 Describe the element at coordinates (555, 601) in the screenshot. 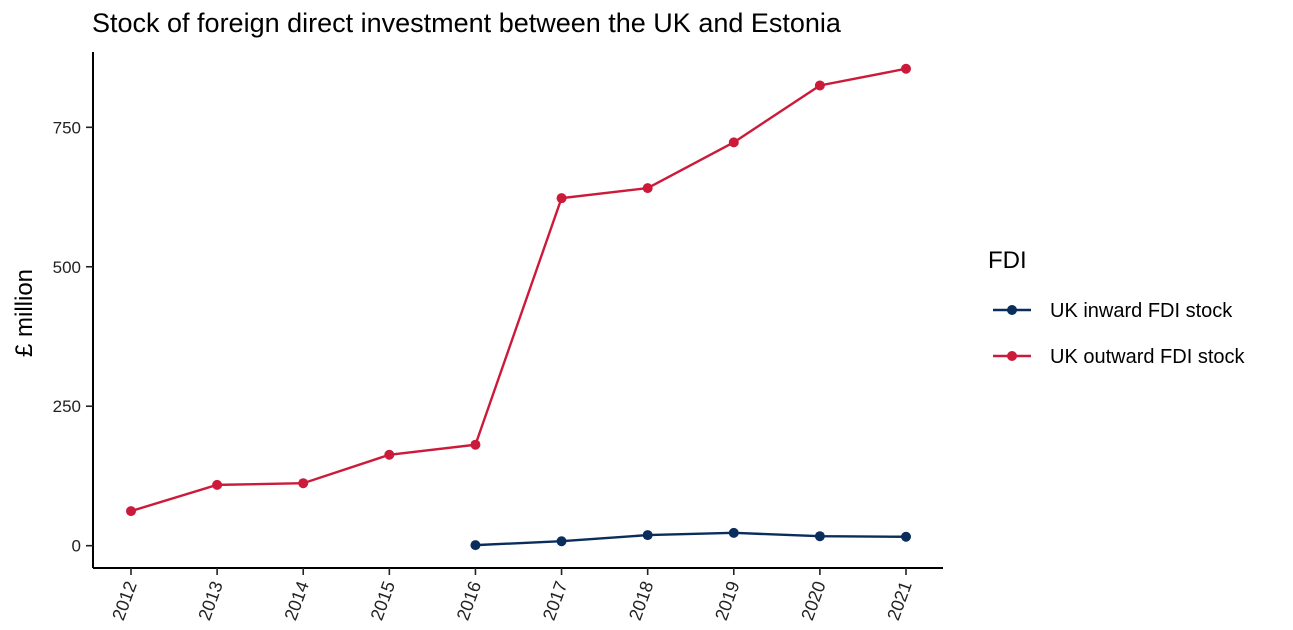

I see `x-tick-label: 2017` at that location.